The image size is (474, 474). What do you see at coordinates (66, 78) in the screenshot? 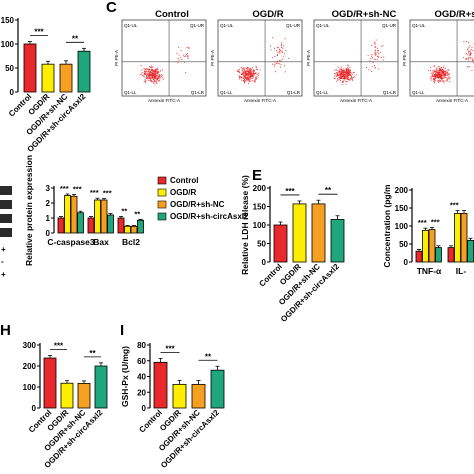
I see `a-2-bar` at bounding box center [66, 78].